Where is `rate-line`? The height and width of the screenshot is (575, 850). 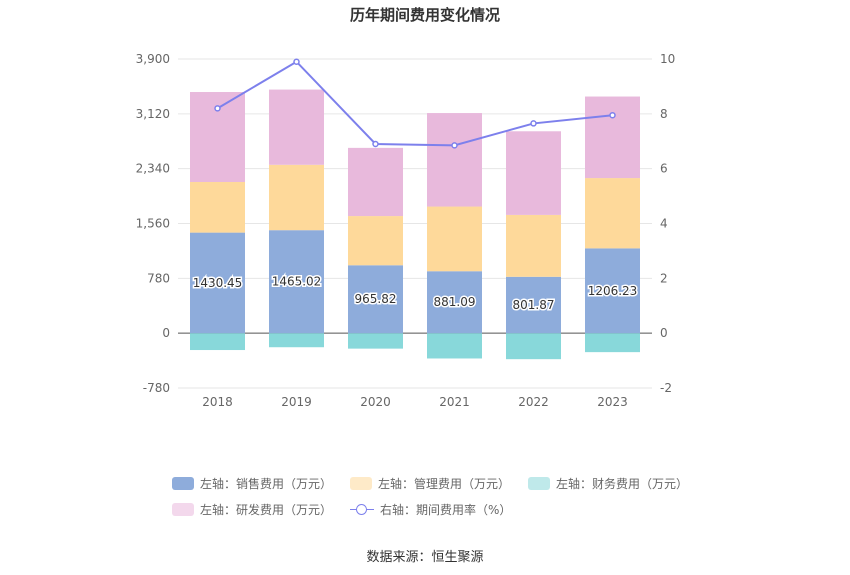
rate-line is located at coordinates (415, 103).